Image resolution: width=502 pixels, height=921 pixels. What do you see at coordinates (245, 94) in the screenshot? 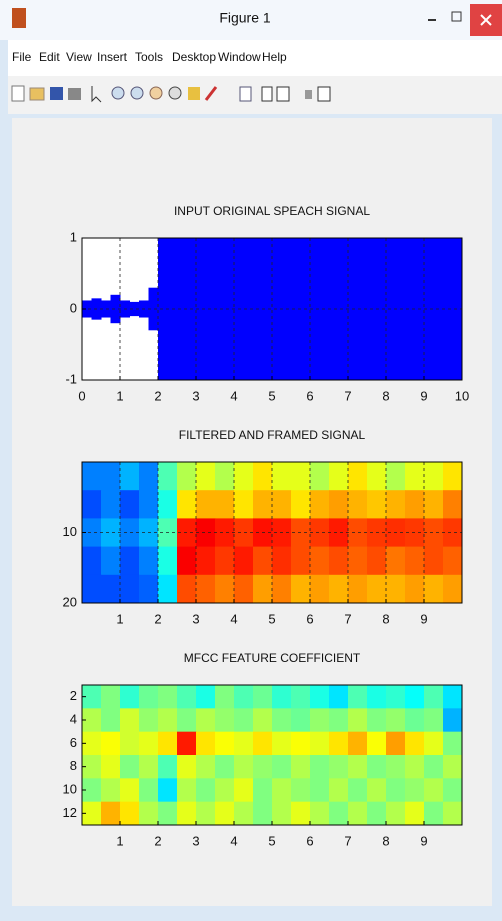
I see `tool-link` at bounding box center [245, 94].